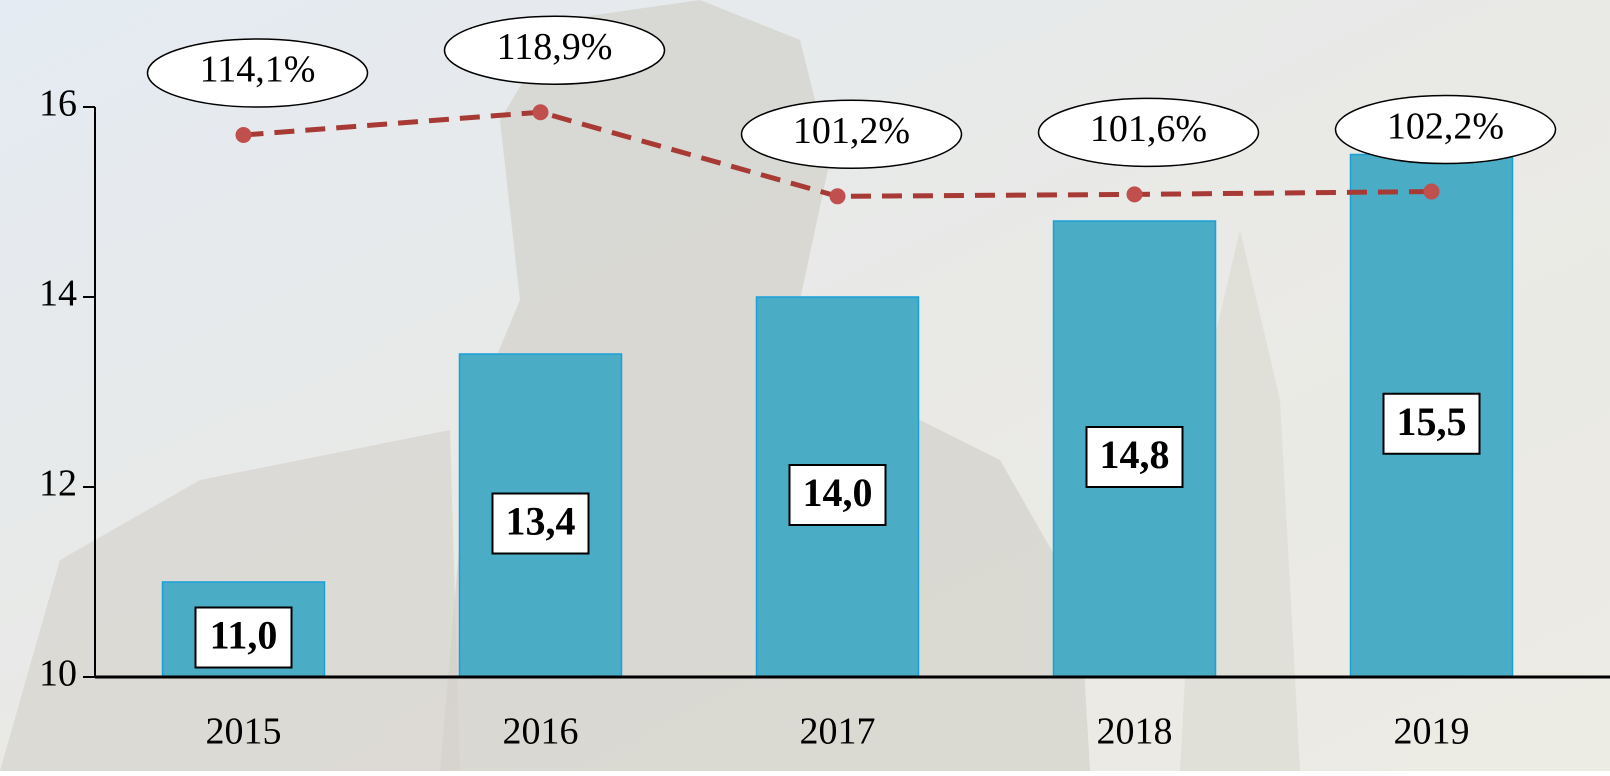 Image resolution: width=1610 pixels, height=776 pixels. I want to click on bar-label: 15,5, so click(1432, 421).